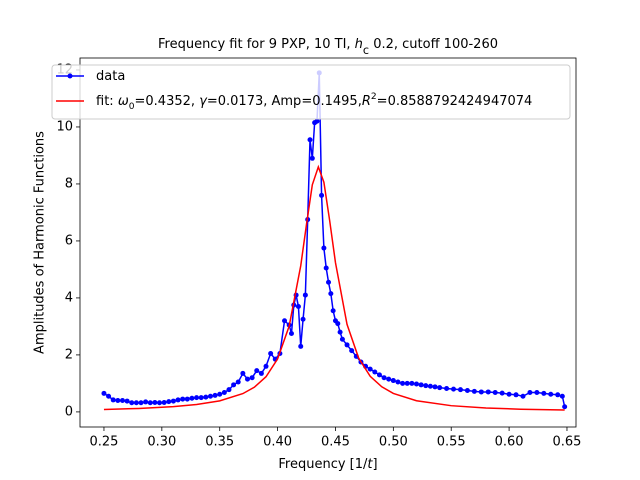 The width and height of the screenshot is (640, 480). What do you see at coordinates (393, 442) in the screenshot?
I see `x-tick-label: 0.50` at bounding box center [393, 442].